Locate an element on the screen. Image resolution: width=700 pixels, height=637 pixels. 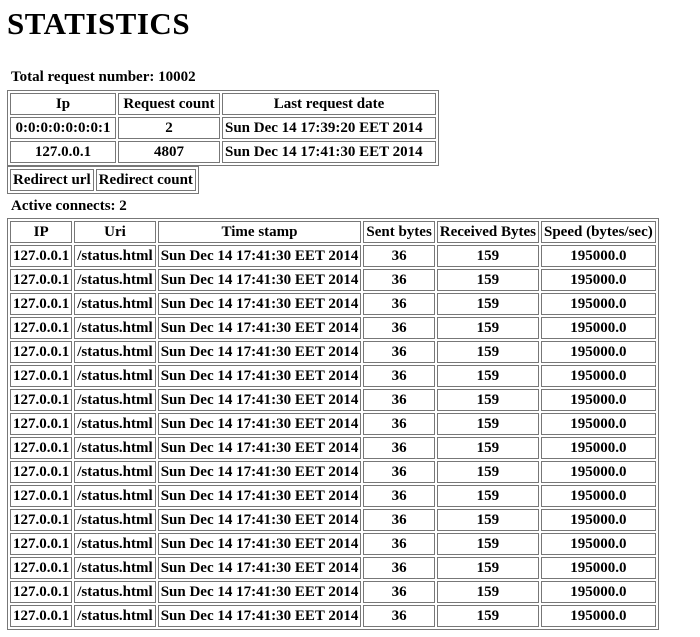
col-header-redirect-count: Redirect count is located at coordinates (145, 180).